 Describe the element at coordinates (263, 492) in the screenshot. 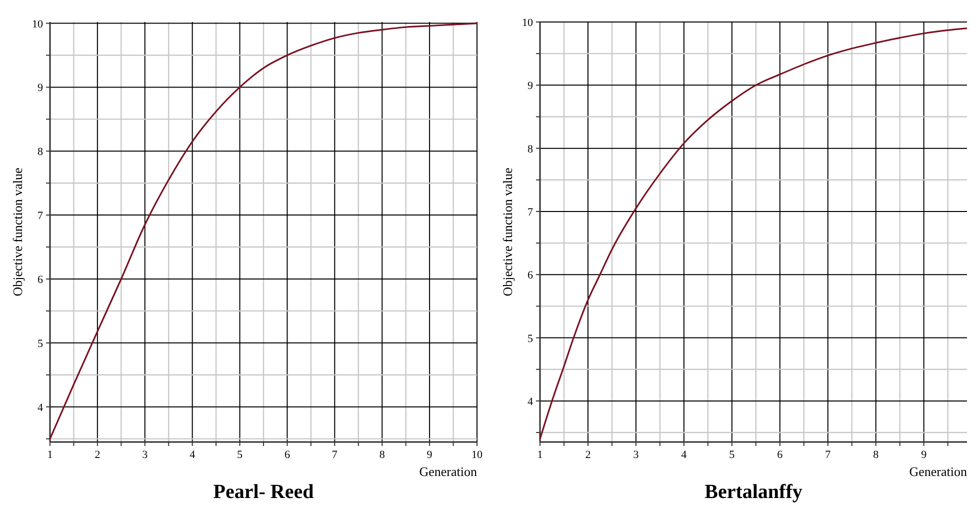

I see `text: Pearl- Reed` at that location.